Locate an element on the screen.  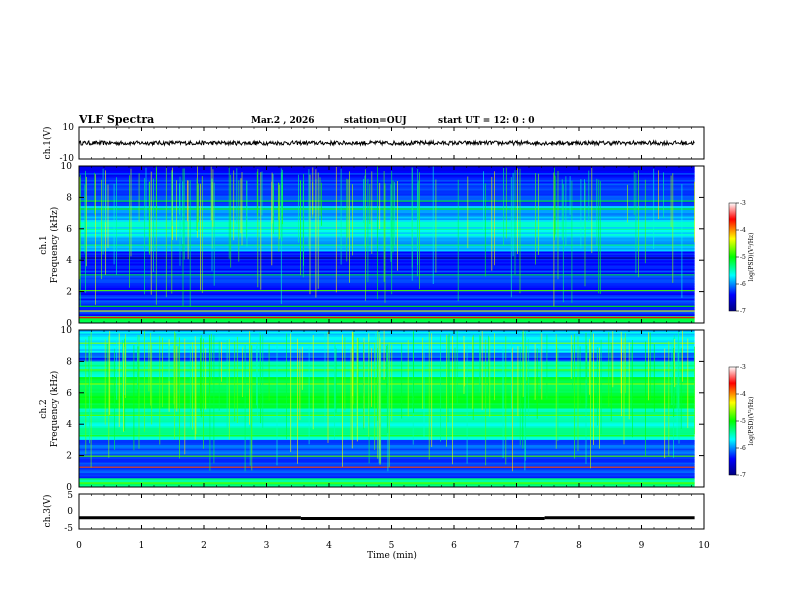
ch3-ylabel: ch.3(V) is located at coordinates (47, 511).